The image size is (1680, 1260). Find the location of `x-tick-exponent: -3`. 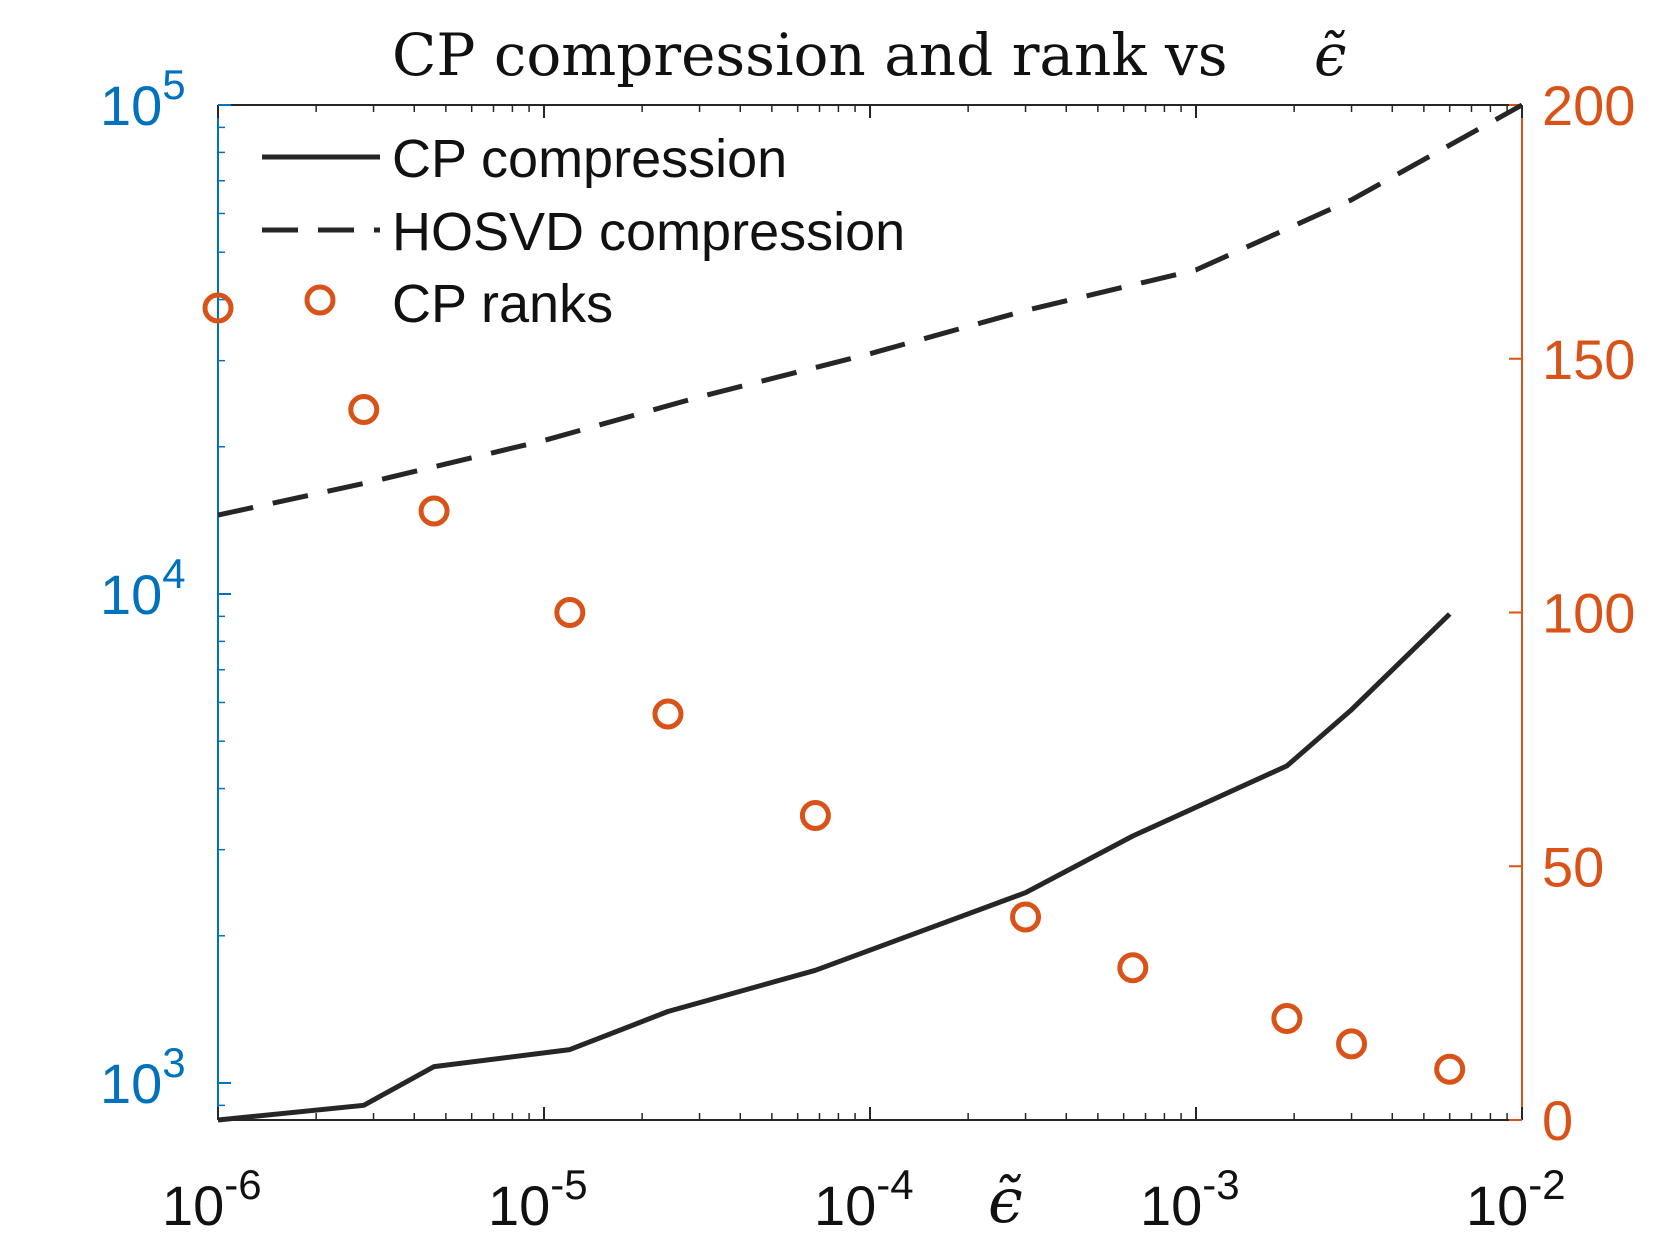

x-tick-exponent: -3 is located at coordinates (1220, 1184).